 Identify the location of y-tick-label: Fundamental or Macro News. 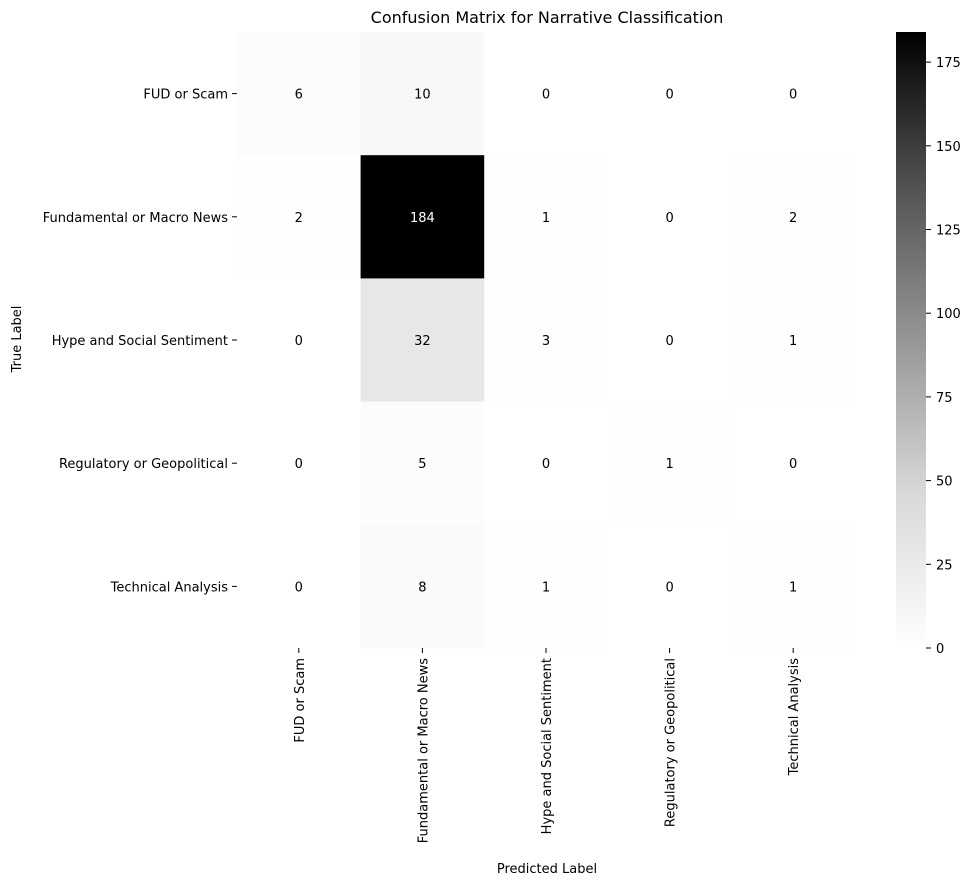
(135, 218).